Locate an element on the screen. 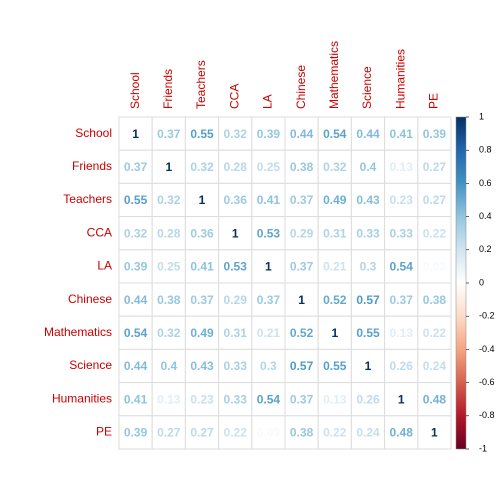 Image resolution: width=500 pixels, height=500 pixels. colorbar-tick-label: 0.8 is located at coordinates (485, 150).